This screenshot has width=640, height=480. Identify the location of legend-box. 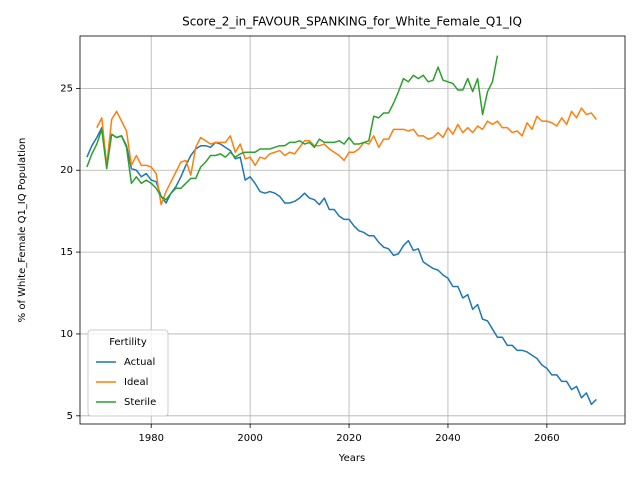
(128, 373).